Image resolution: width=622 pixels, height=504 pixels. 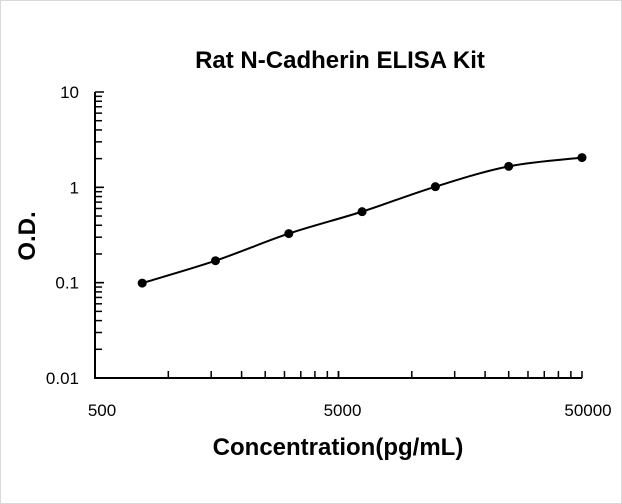 What do you see at coordinates (338, 447) in the screenshot?
I see `x-axis-label: Concentration(pg/mL)` at bounding box center [338, 447].